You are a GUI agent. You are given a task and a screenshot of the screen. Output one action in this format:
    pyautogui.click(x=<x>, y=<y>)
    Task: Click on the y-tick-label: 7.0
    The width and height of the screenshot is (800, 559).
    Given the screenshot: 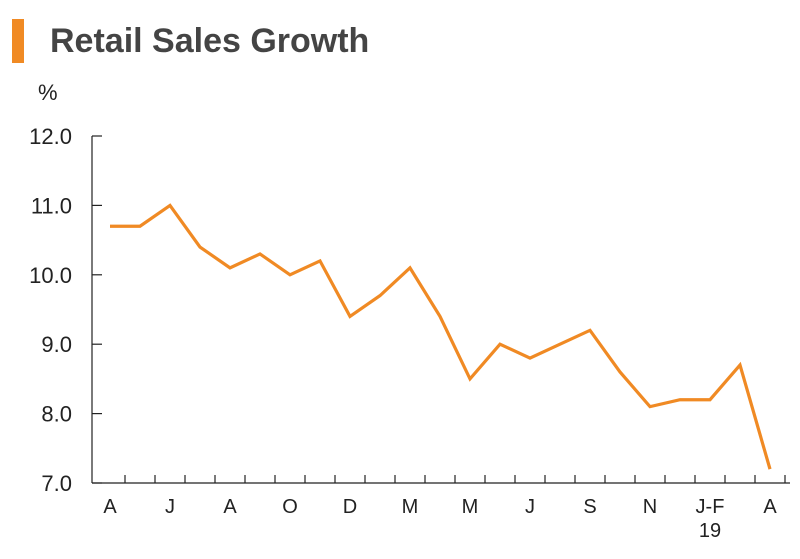 What is the action you would take?
    pyautogui.click(x=56, y=483)
    